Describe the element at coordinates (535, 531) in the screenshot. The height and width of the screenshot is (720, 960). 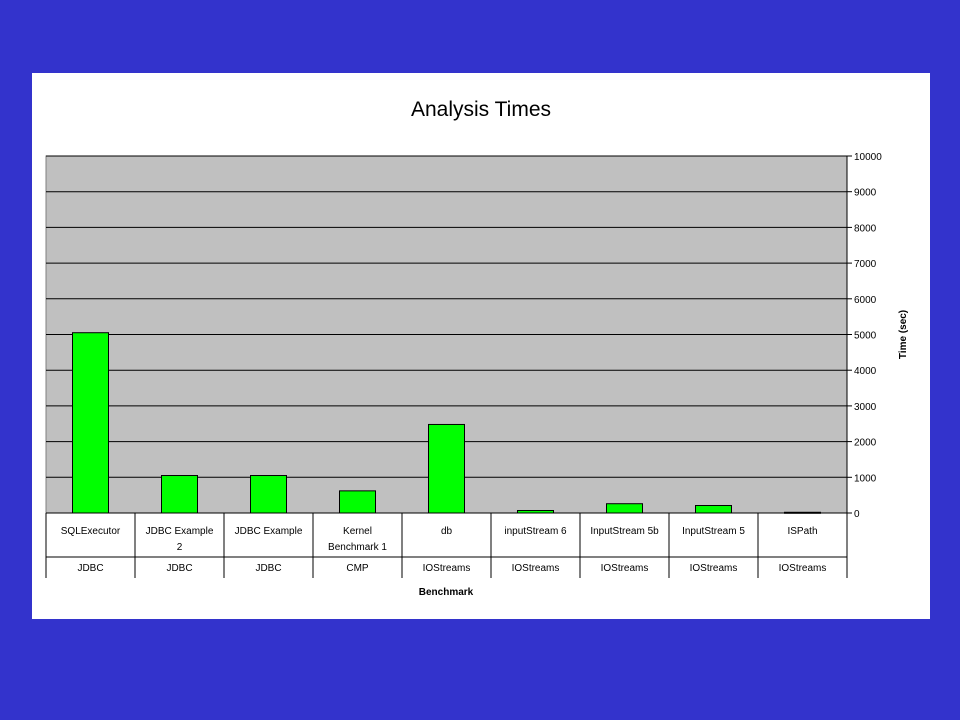
I see `category-label: inputStream 6` at that location.